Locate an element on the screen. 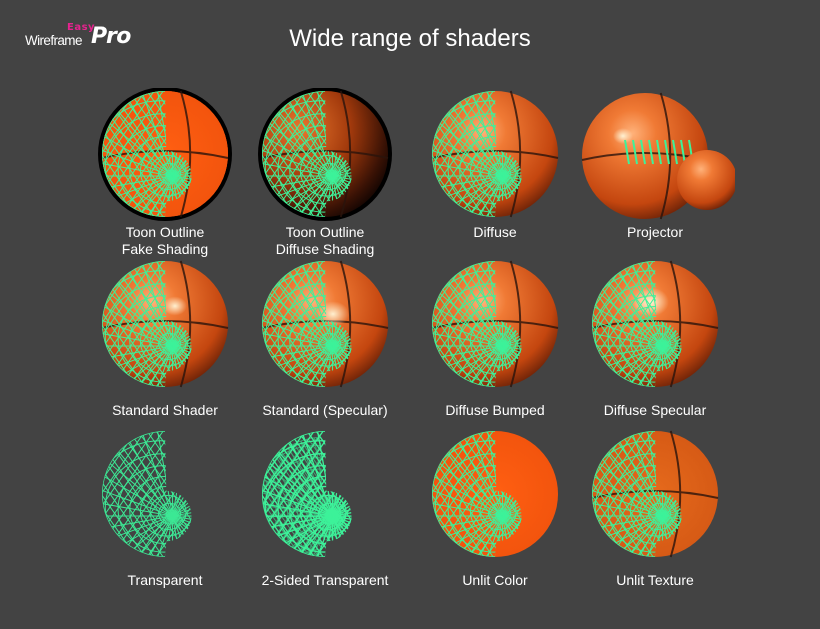 This screenshot has height=629, width=820. shader-preview-unlit-color: Unlit Color is located at coordinates (495, 513).